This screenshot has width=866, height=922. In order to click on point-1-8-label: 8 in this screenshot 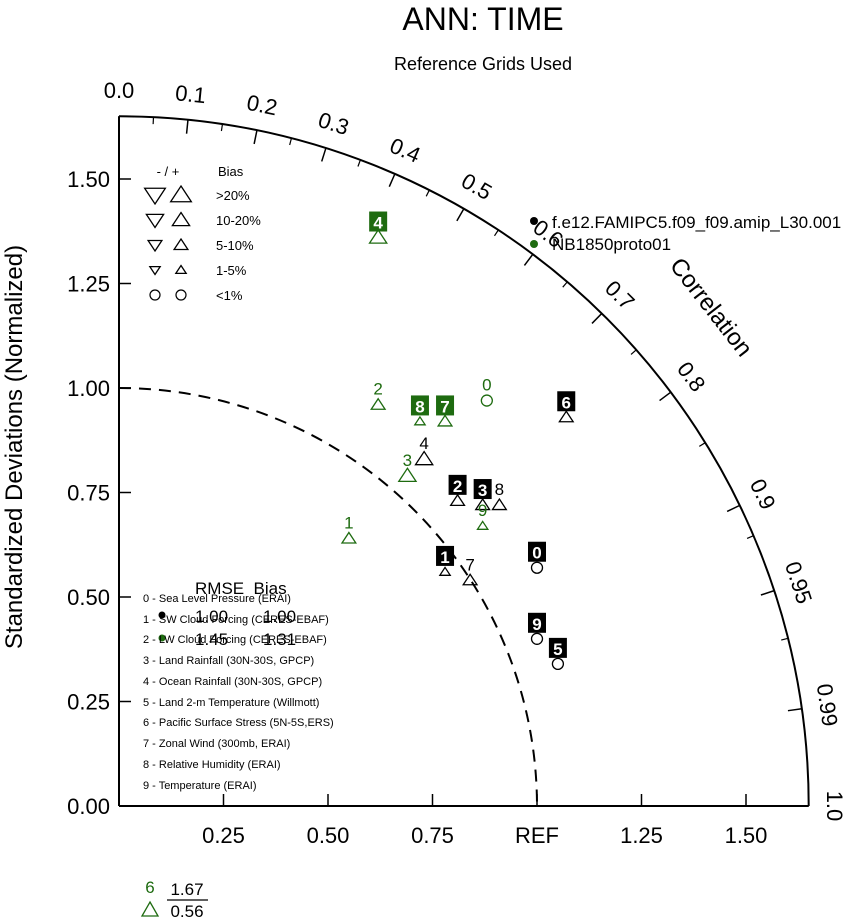, I will do `click(419, 406)`.